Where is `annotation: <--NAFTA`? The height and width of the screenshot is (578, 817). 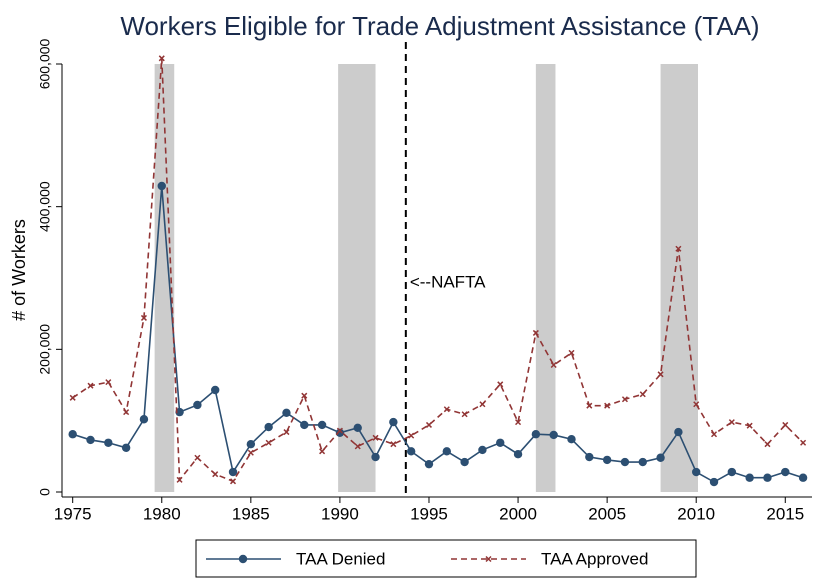 annotation: <--NAFTA is located at coordinates (448, 281).